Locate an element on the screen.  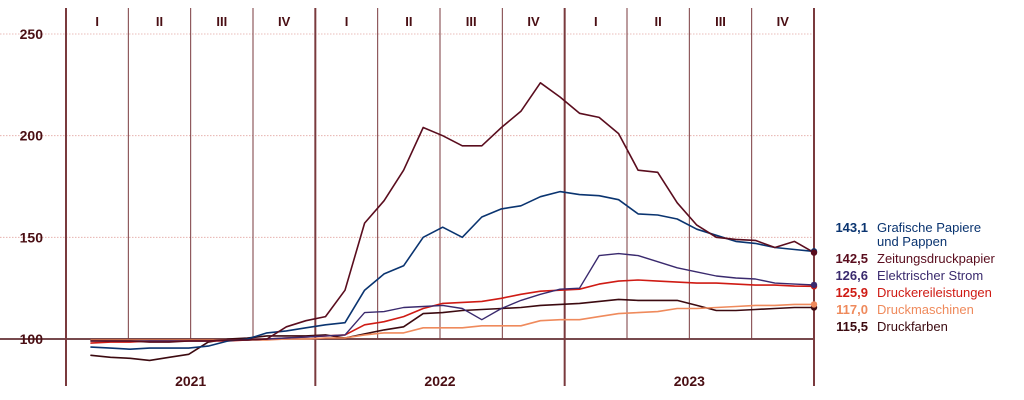
series-endpoints is located at coordinates (814, 279).